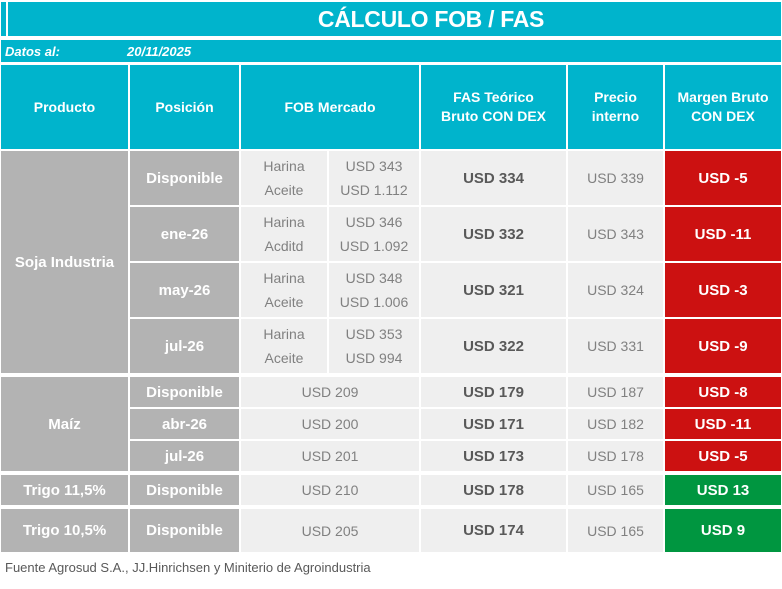  What do you see at coordinates (330, 456) in the screenshot?
I see `fob-mercado-cell: USD 201` at bounding box center [330, 456].